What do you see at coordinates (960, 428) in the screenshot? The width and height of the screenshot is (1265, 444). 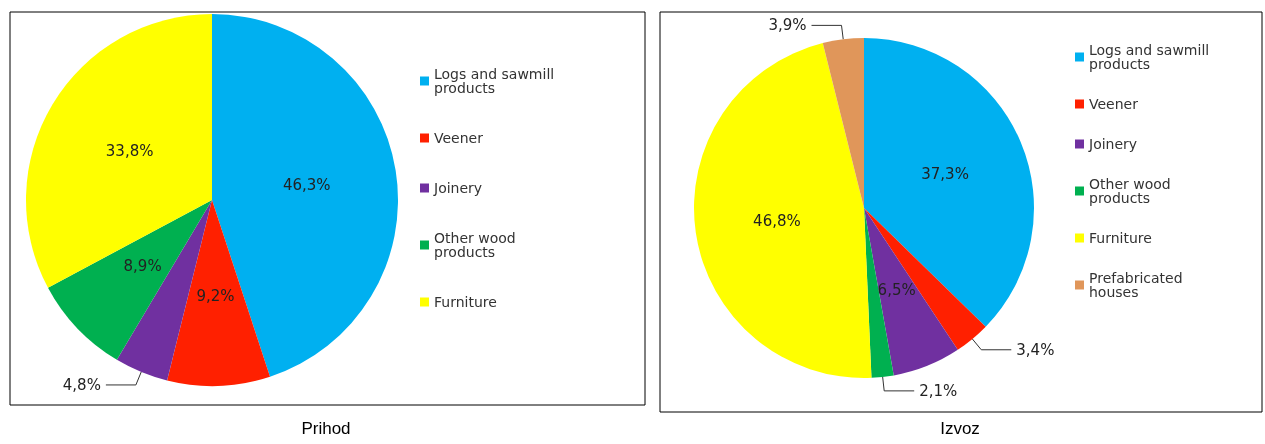 I see `text: Izvoz` at bounding box center [960, 428].